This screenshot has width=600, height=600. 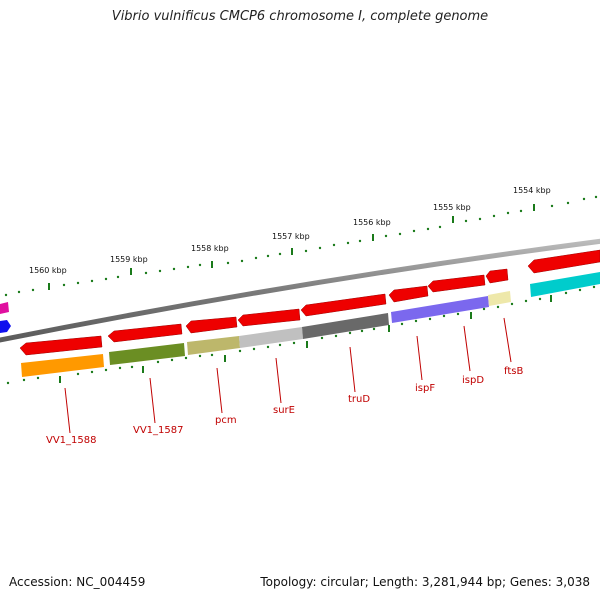 I want to click on kbp-label: 1557 kbp, so click(x=291, y=236).